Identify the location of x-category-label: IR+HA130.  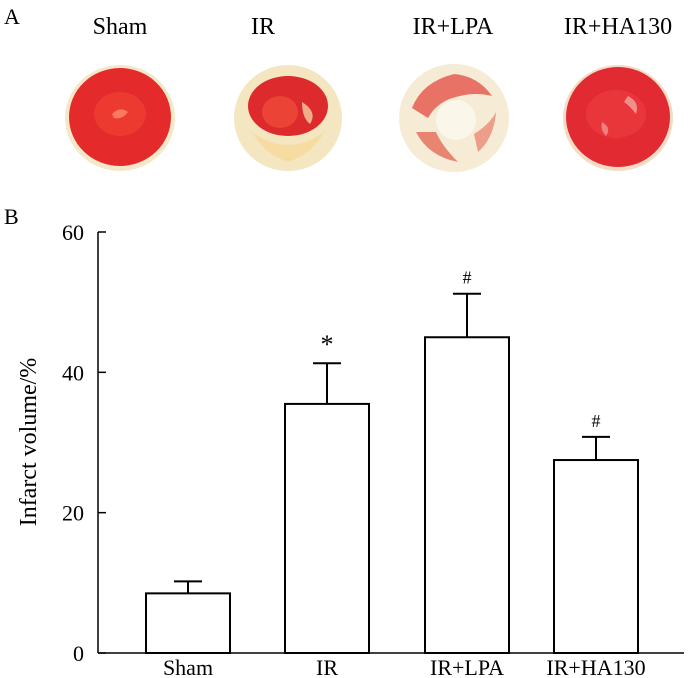
(595, 666).